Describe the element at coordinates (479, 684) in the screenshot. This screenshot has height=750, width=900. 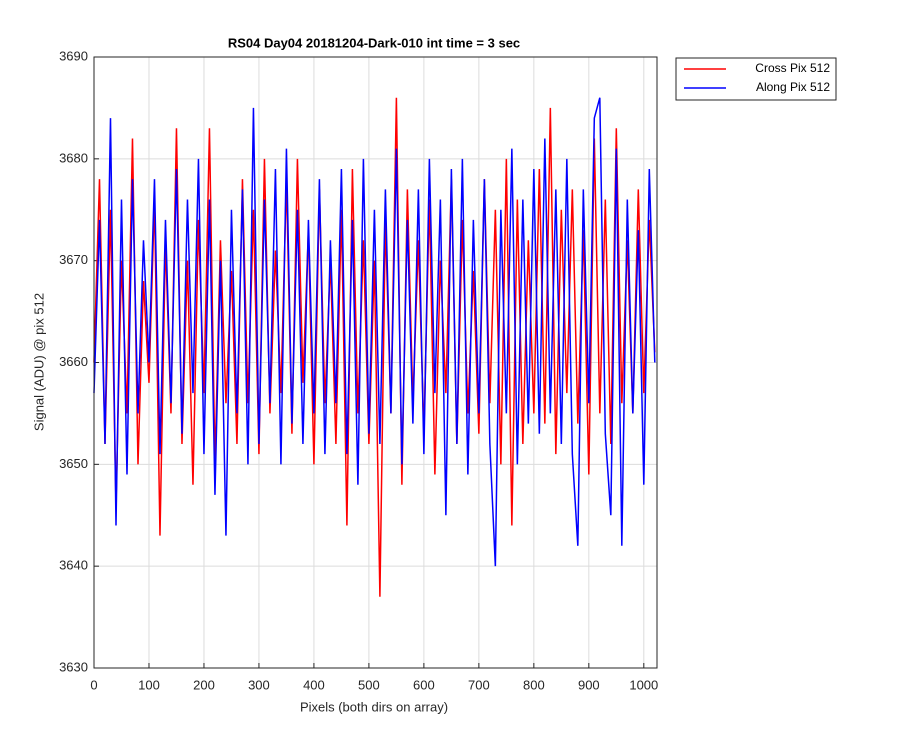
I see `x-tick-label: 700` at that location.